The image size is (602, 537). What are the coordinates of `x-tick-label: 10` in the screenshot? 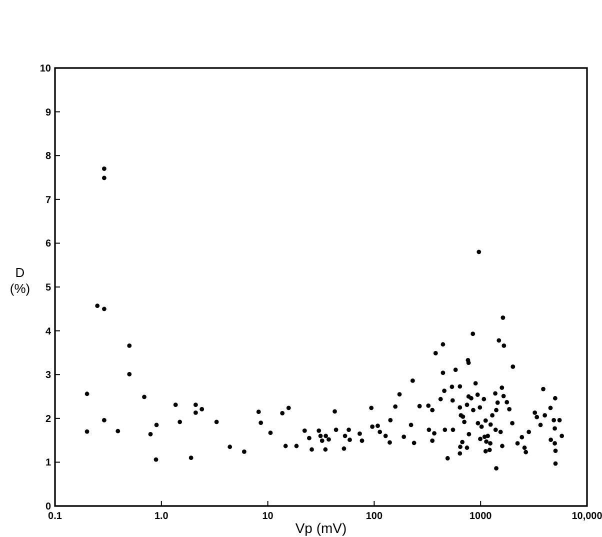 It's located at (268, 516).